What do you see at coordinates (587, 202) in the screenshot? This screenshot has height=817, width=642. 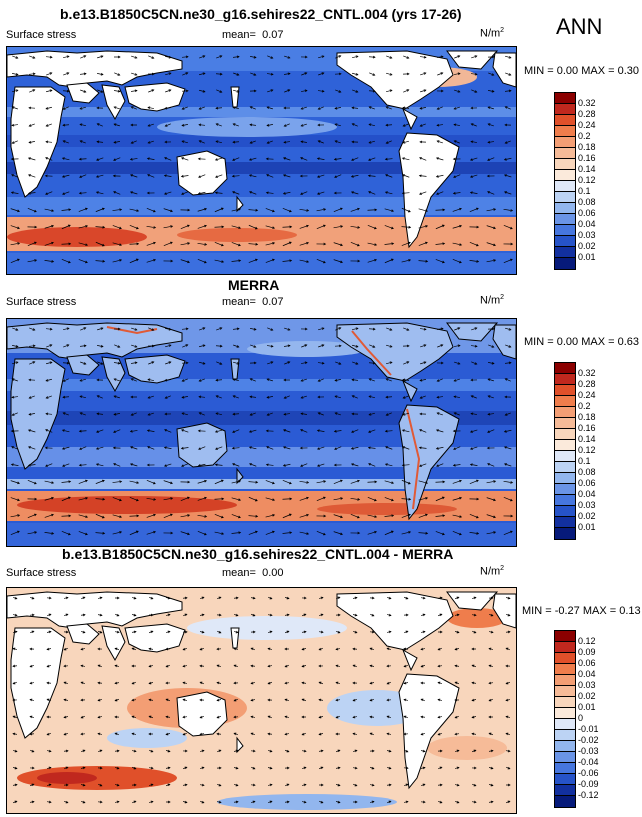 I see `colorbar-tick-label: 0.08` at bounding box center [587, 202].